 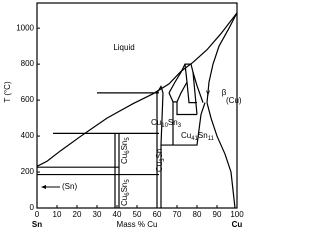 I want to click on x-tick-label: 10, so click(x=57, y=214).